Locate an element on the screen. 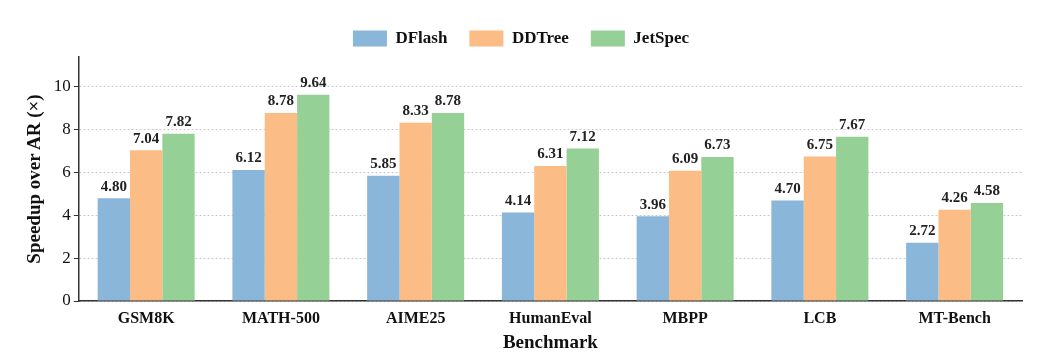  y-tick-label: 2 is located at coordinates (66, 257).